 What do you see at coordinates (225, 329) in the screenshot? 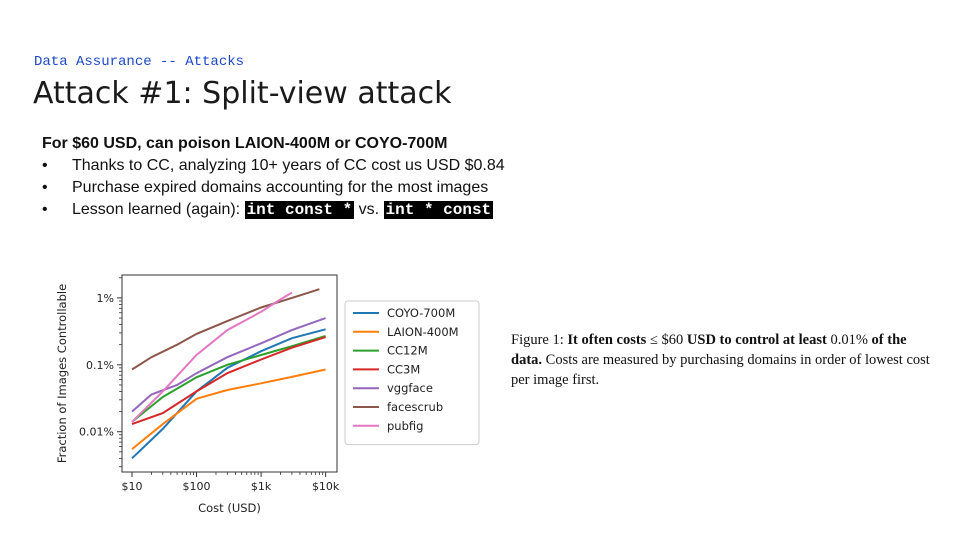
I see `series-line-facescrub` at bounding box center [225, 329].